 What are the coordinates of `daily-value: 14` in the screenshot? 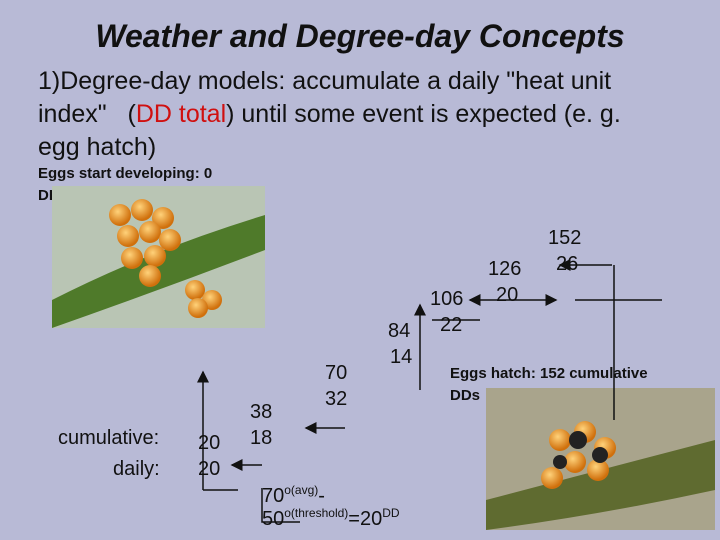 It's located at (401, 357).